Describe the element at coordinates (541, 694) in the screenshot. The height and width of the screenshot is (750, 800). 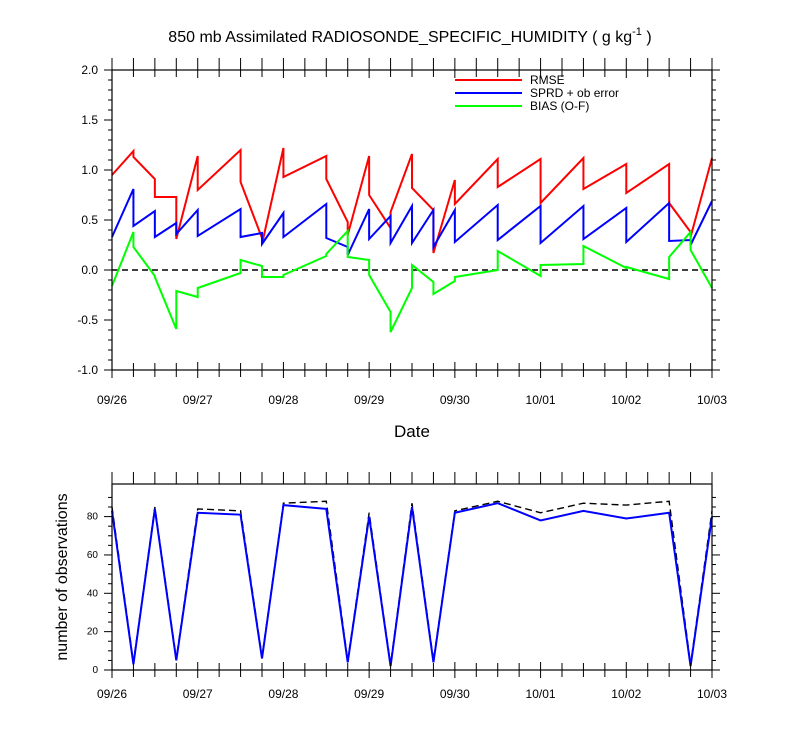
I see `x2-tick-label: 10/01` at that location.